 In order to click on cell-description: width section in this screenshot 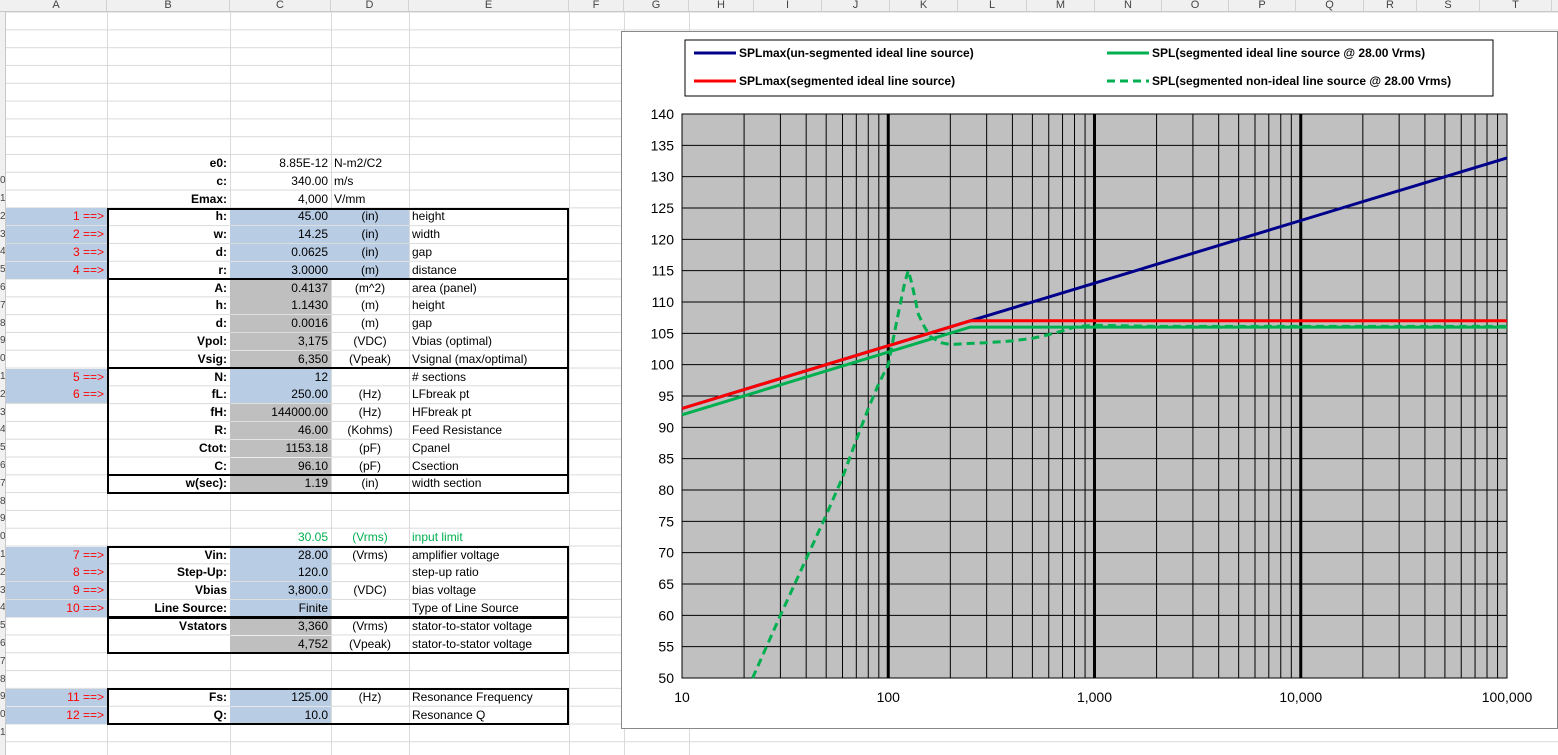, I will do `click(447, 483)`.